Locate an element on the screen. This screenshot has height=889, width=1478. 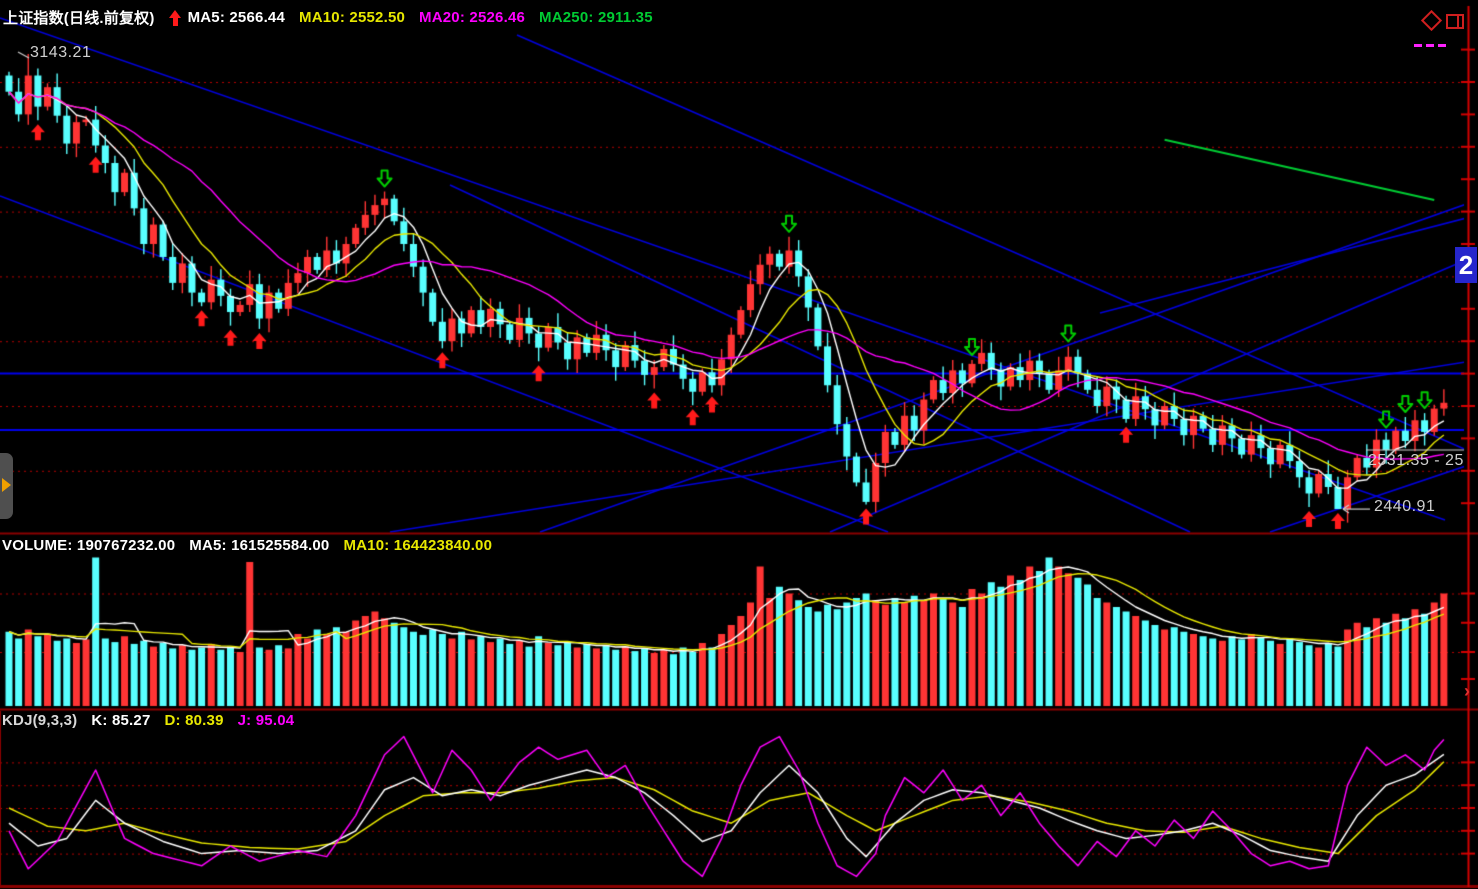
kdj-d-value: D: 80.39 is located at coordinates (194, 720).